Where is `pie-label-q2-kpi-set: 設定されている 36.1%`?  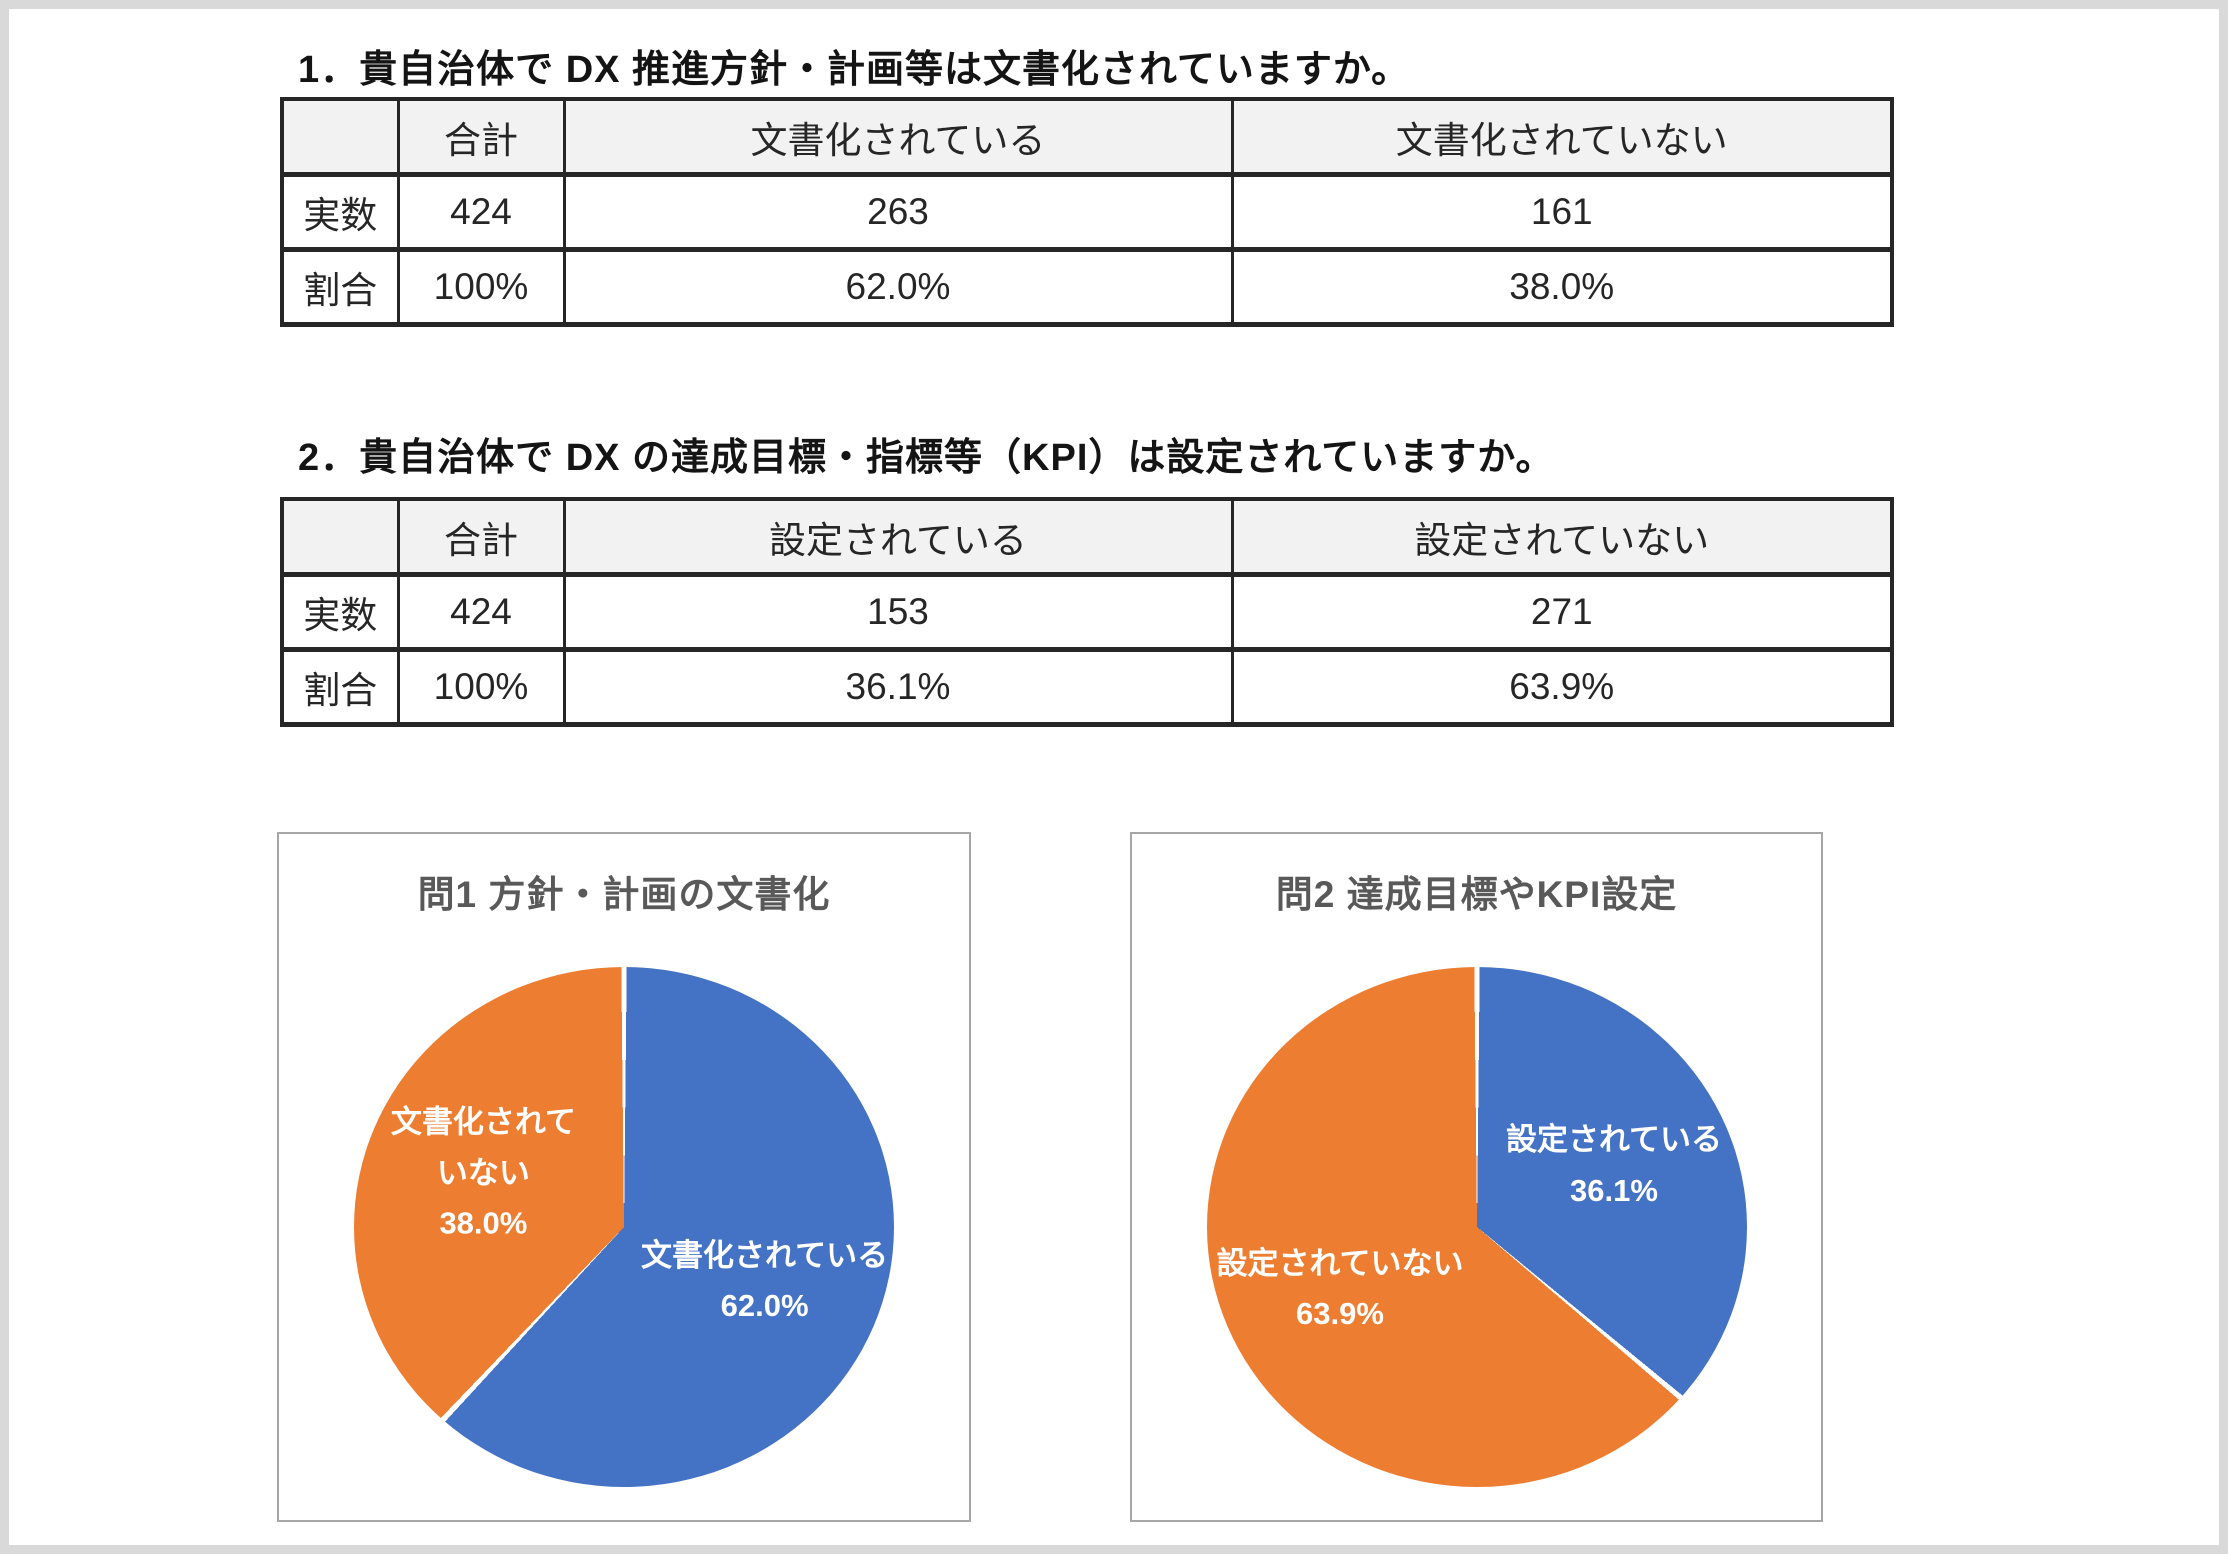 pie-label-q2-kpi-set: 設定されている 36.1% is located at coordinates (1614, 1165).